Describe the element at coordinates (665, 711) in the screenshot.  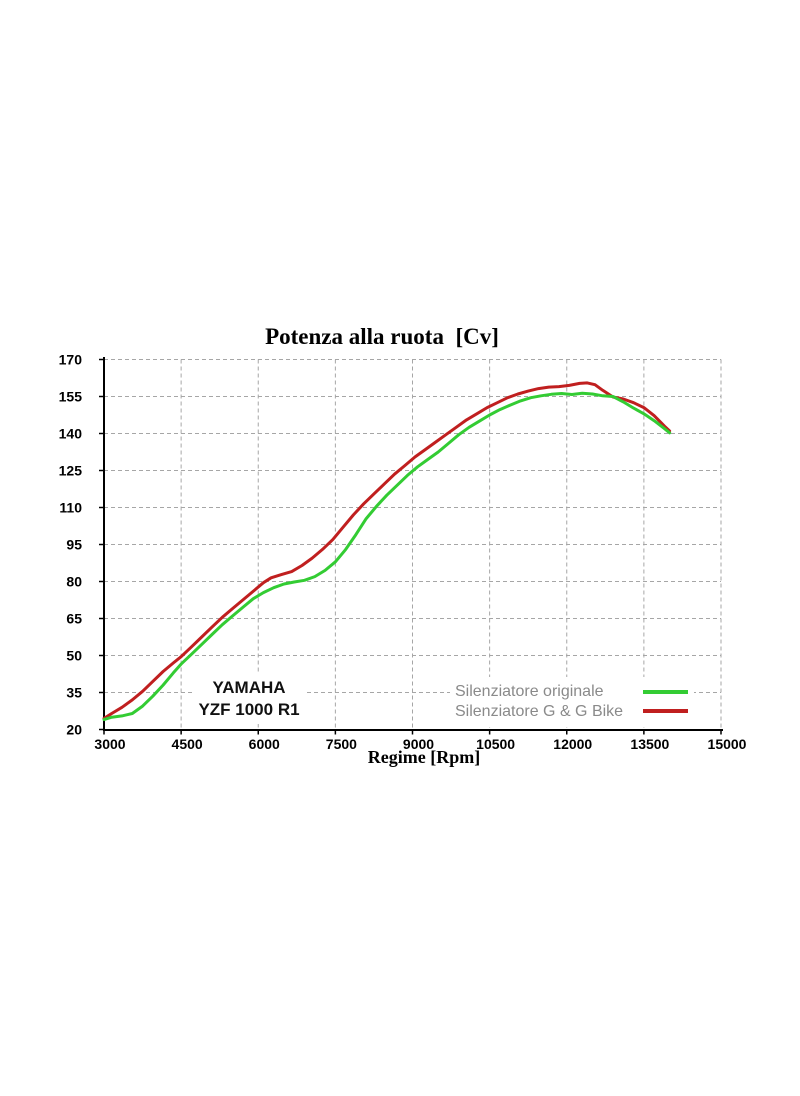
I see `legend-swatch-gg-bike-silencer` at that location.